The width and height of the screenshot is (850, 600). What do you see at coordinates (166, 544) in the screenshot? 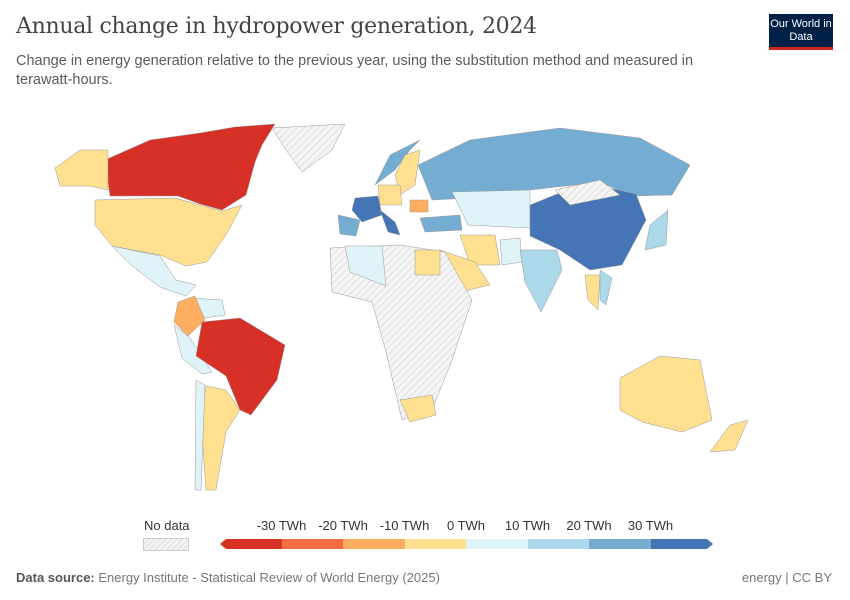
I see `no-data-swatch` at bounding box center [166, 544].